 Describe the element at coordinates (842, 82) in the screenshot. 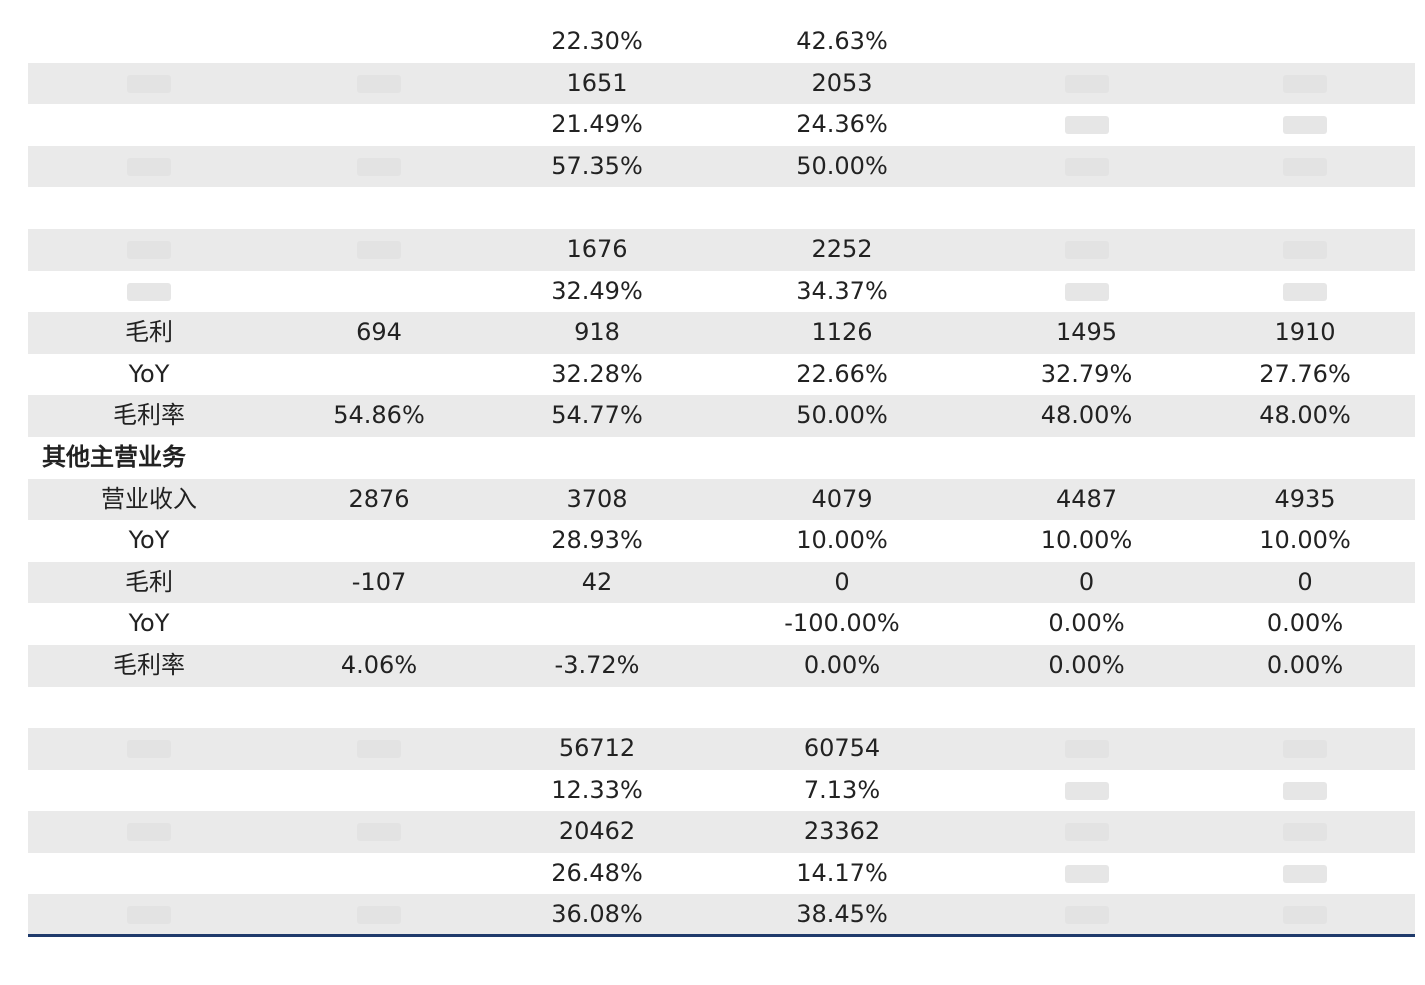

I see `table-cell: 2053` at that location.